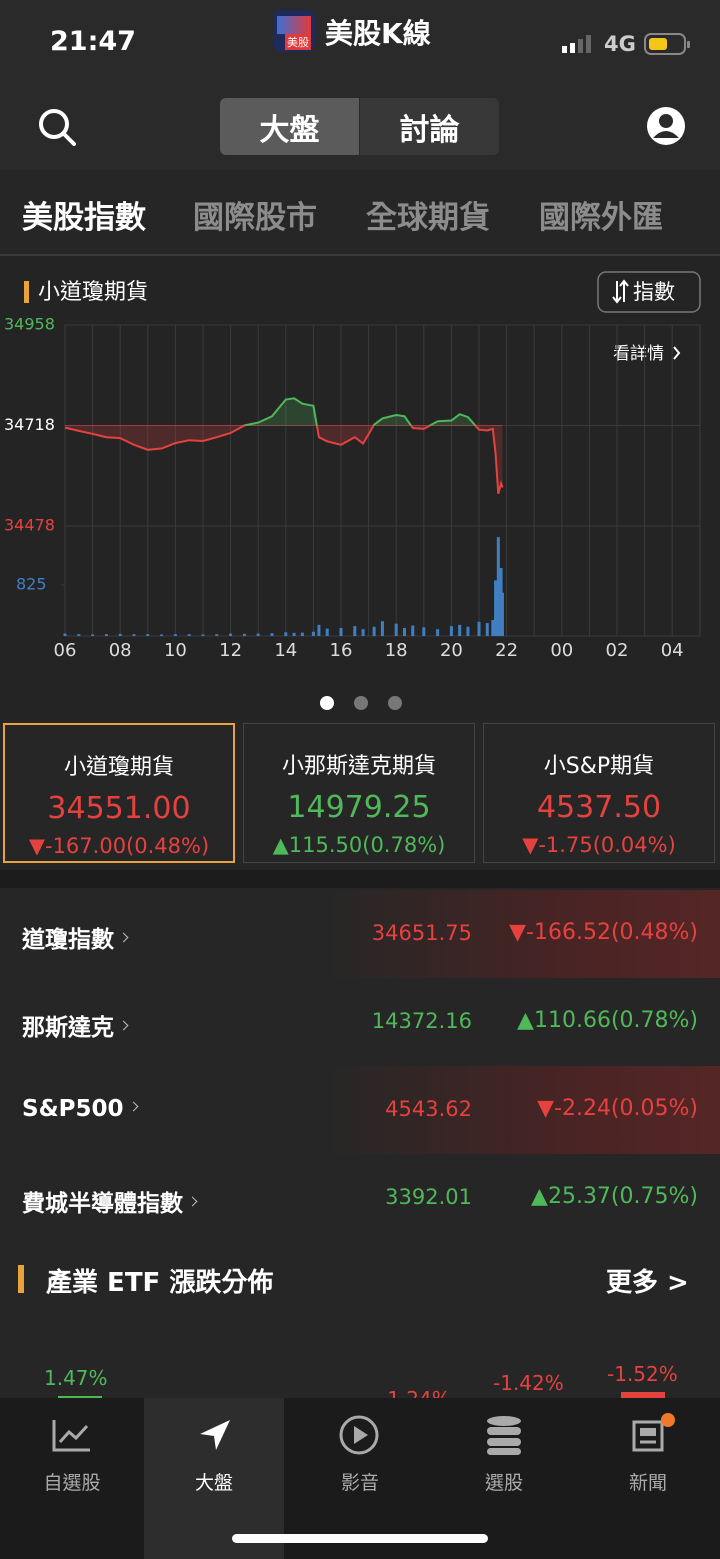 The height and width of the screenshot is (1559, 720). I want to click on toggle-button, so click(649, 292).